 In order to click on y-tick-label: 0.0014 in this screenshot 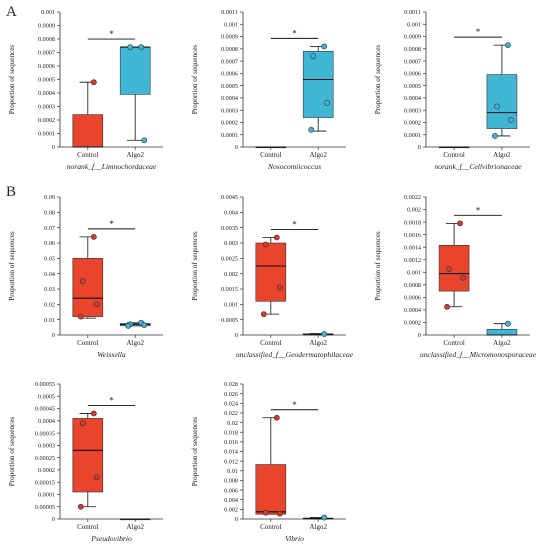, I will do `click(412, 247)`.